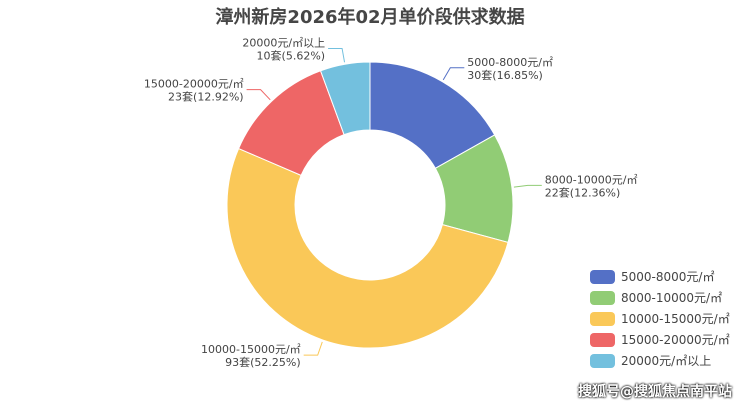 The height and width of the screenshot is (407, 740). Describe the element at coordinates (591, 179) in the screenshot. I see `slice-category-label: 8000-10000元/㎡` at that location.